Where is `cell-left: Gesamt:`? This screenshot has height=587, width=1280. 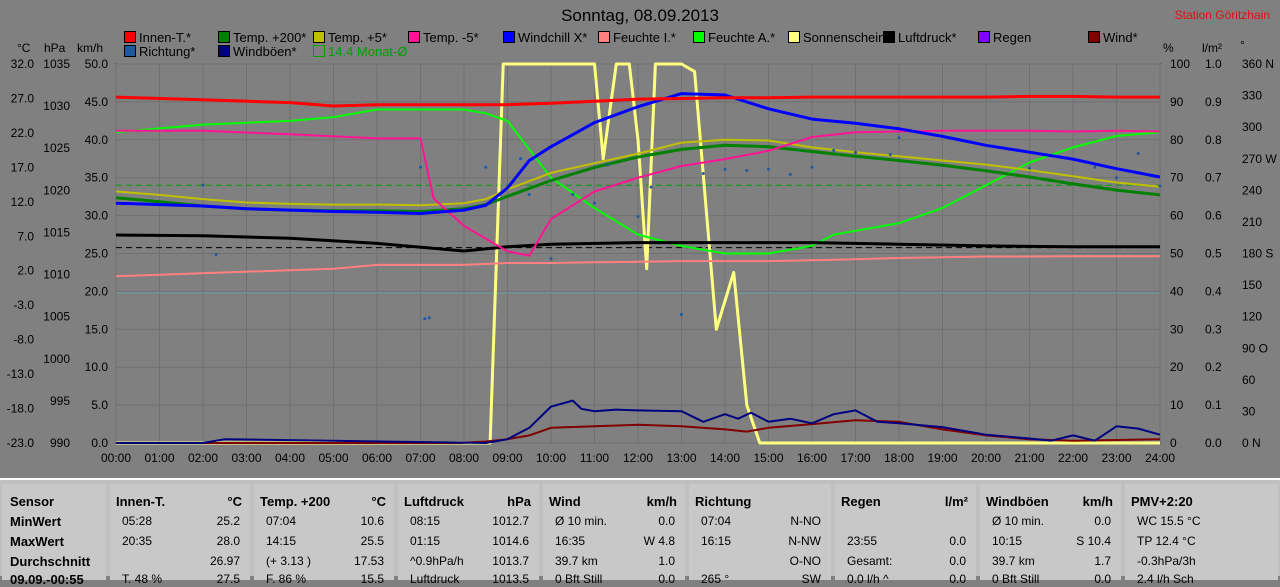 cell-left: Gesamt: is located at coordinates (870, 561).